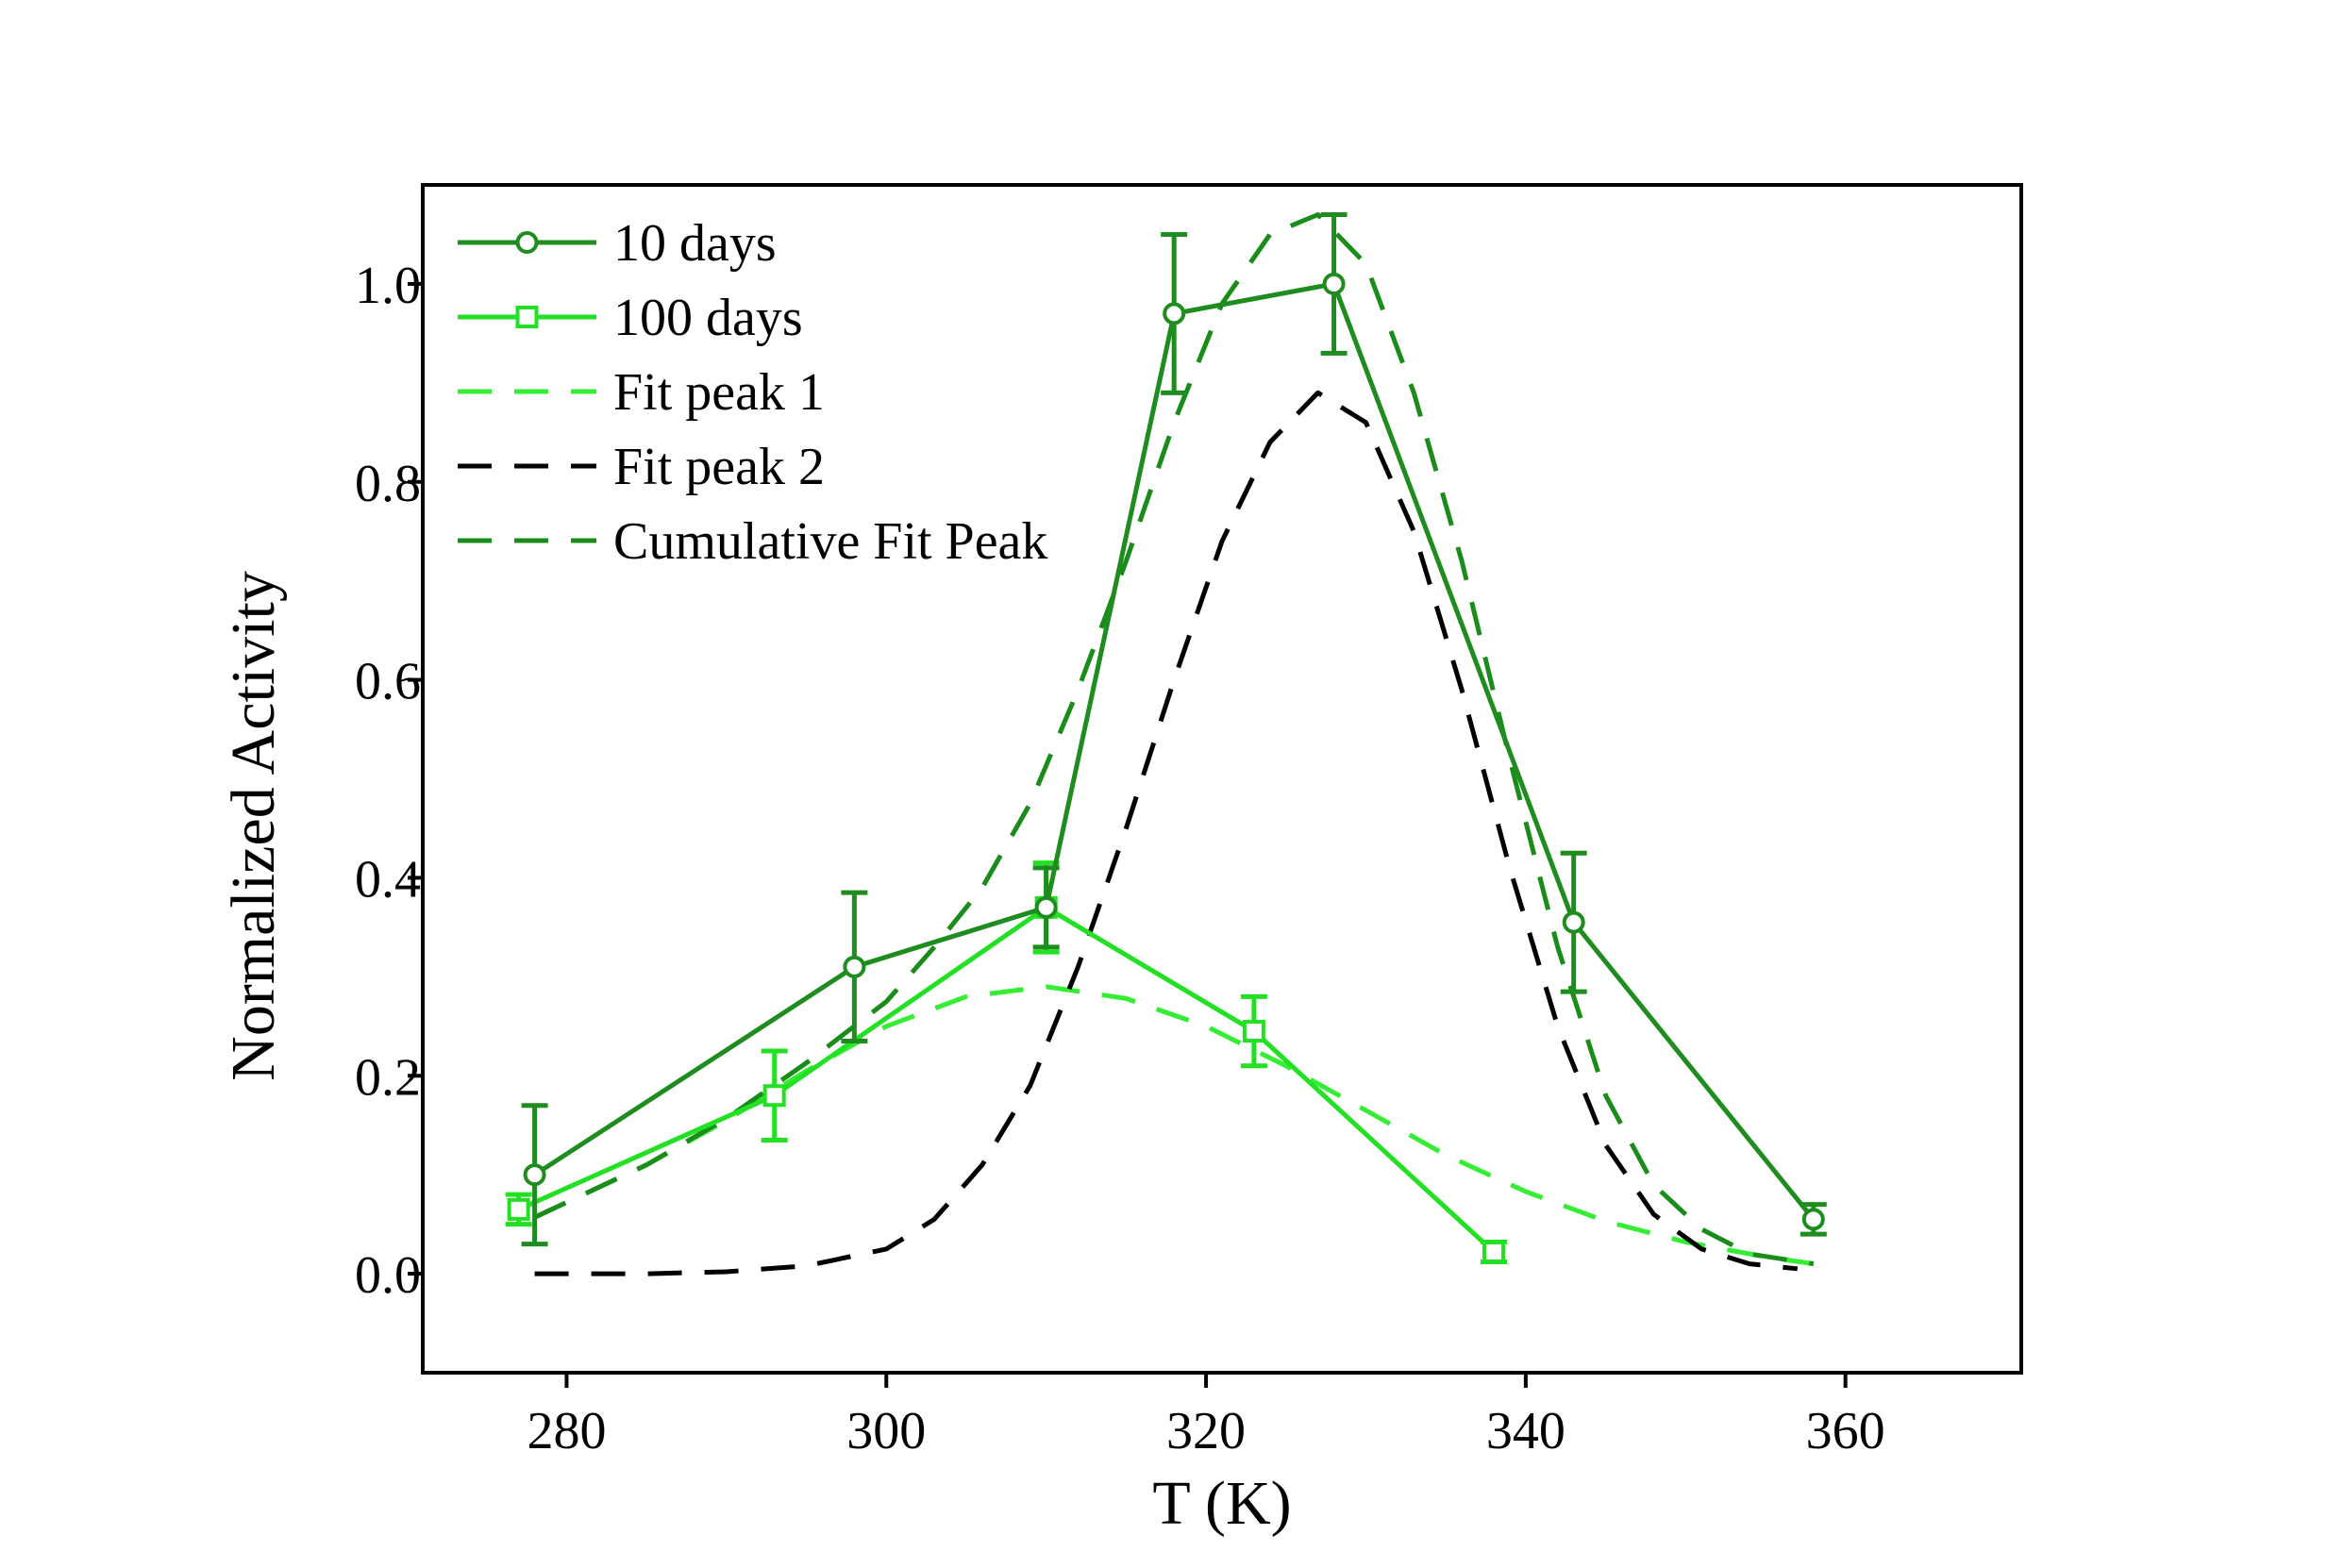  Describe the element at coordinates (388, 1275) in the screenshot. I see `y-tick-label: 0.0` at that location.